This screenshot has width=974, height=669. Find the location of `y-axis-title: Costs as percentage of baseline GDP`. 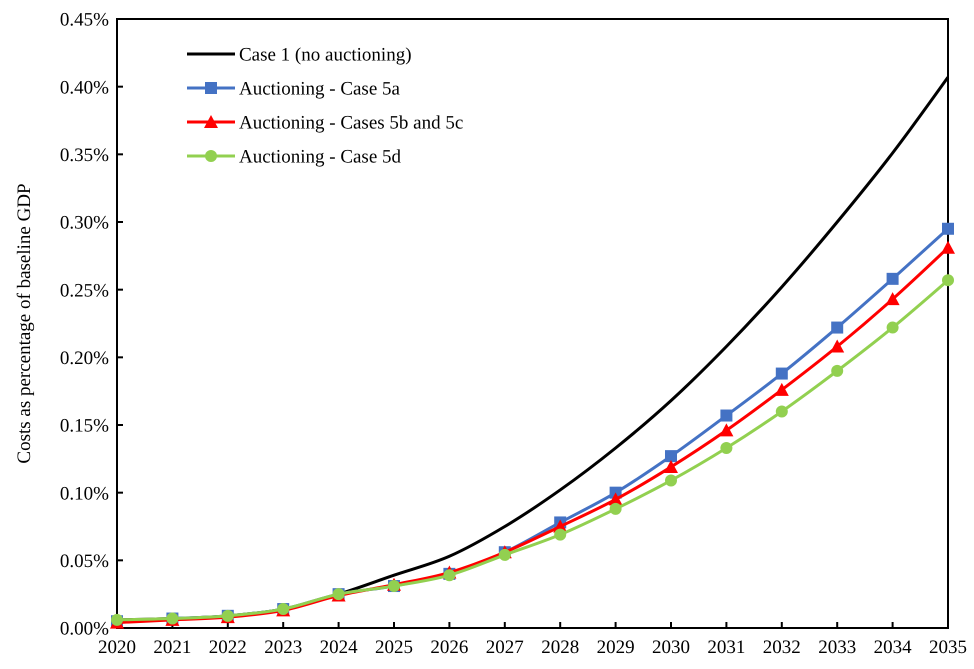

y-axis-title: Costs as percentage of baseline GDP is located at coordinates (24, 323).